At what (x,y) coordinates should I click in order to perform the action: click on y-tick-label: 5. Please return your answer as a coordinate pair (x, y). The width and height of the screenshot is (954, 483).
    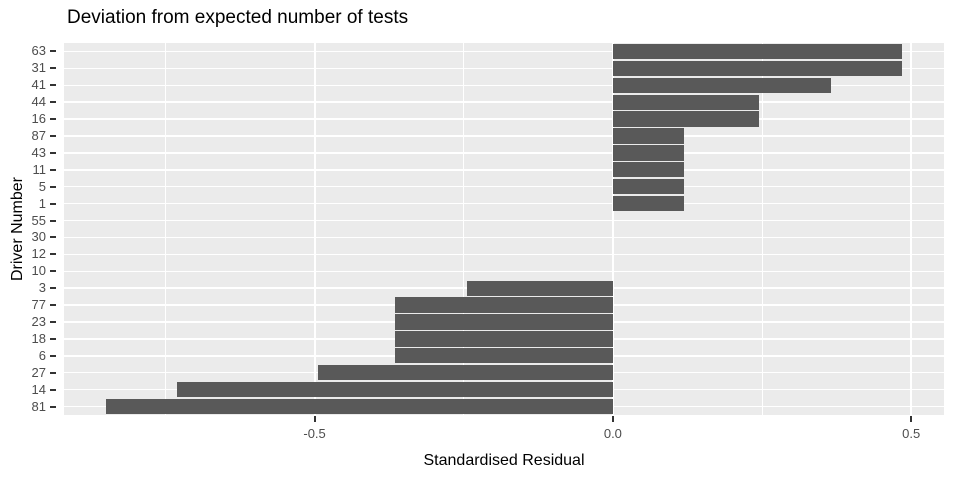
    Looking at the image, I should click on (42, 186).